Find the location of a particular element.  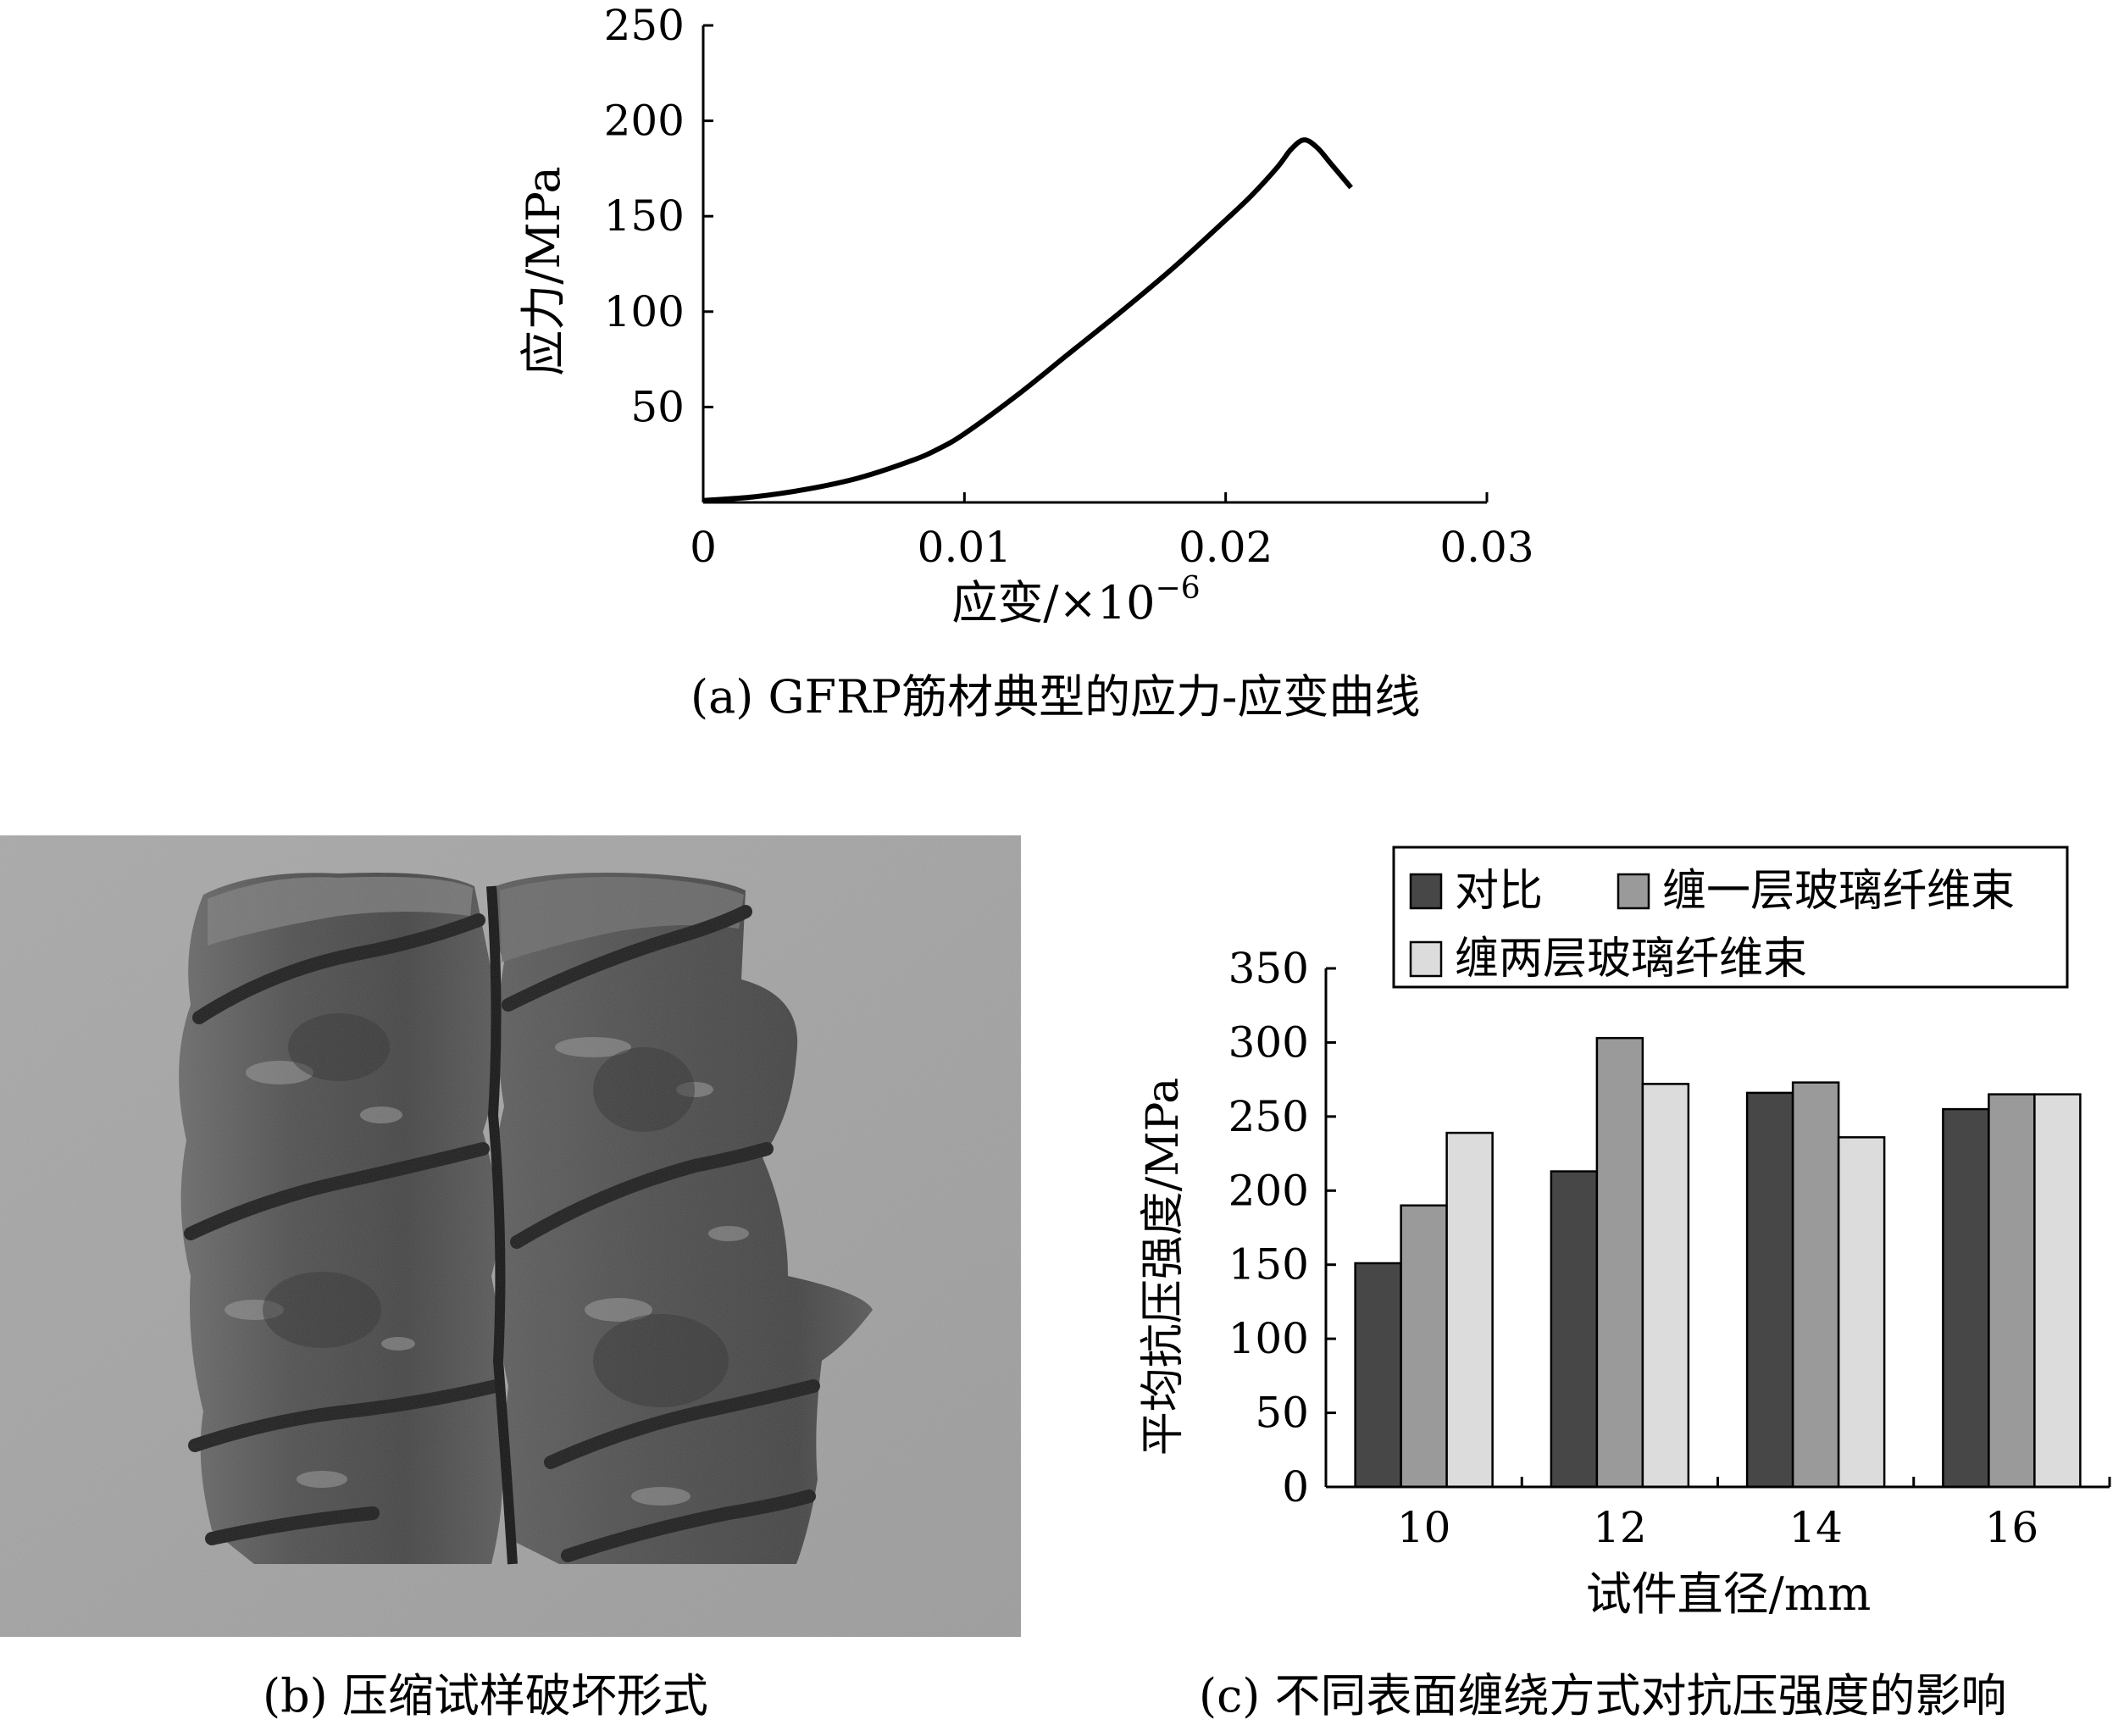

x-tick-label: 16 is located at coordinates (2012, 1527).